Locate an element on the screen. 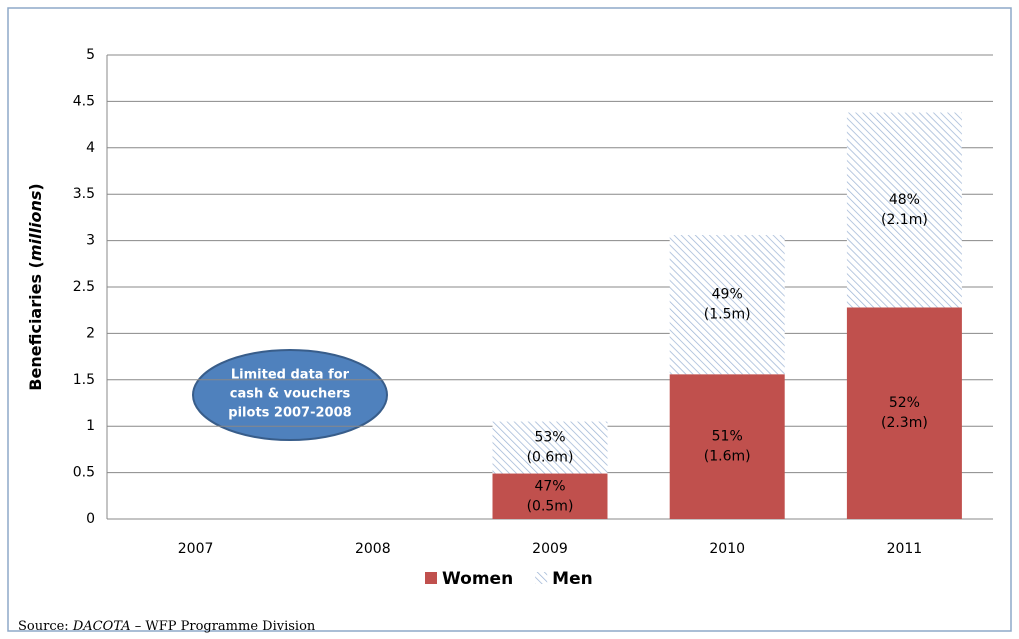 Image resolution: width=1019 pixels, height=639 pixels. legend-label: Women is located at coordinates (477, 579).